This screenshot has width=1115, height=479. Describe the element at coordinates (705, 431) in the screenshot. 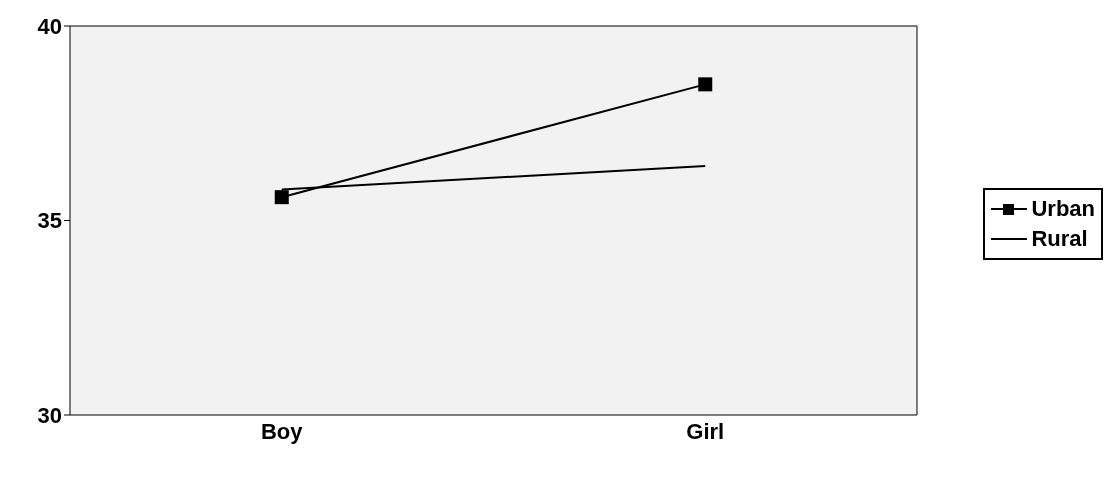

I see `x-tick-label: Girl` at that location.